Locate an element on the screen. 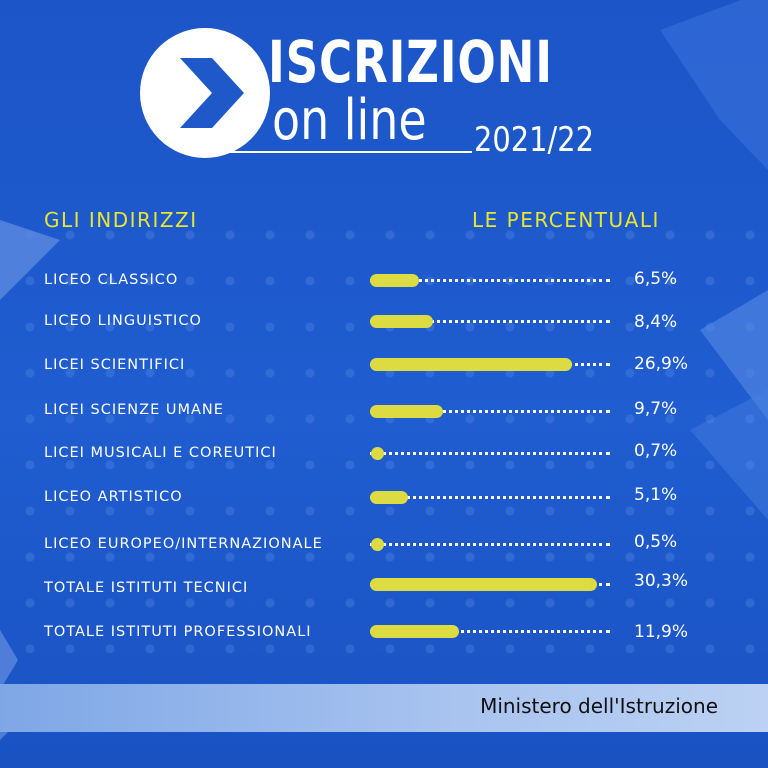  footer-band: Ministero dell'Istruzione is located at coordinates (384, 708).